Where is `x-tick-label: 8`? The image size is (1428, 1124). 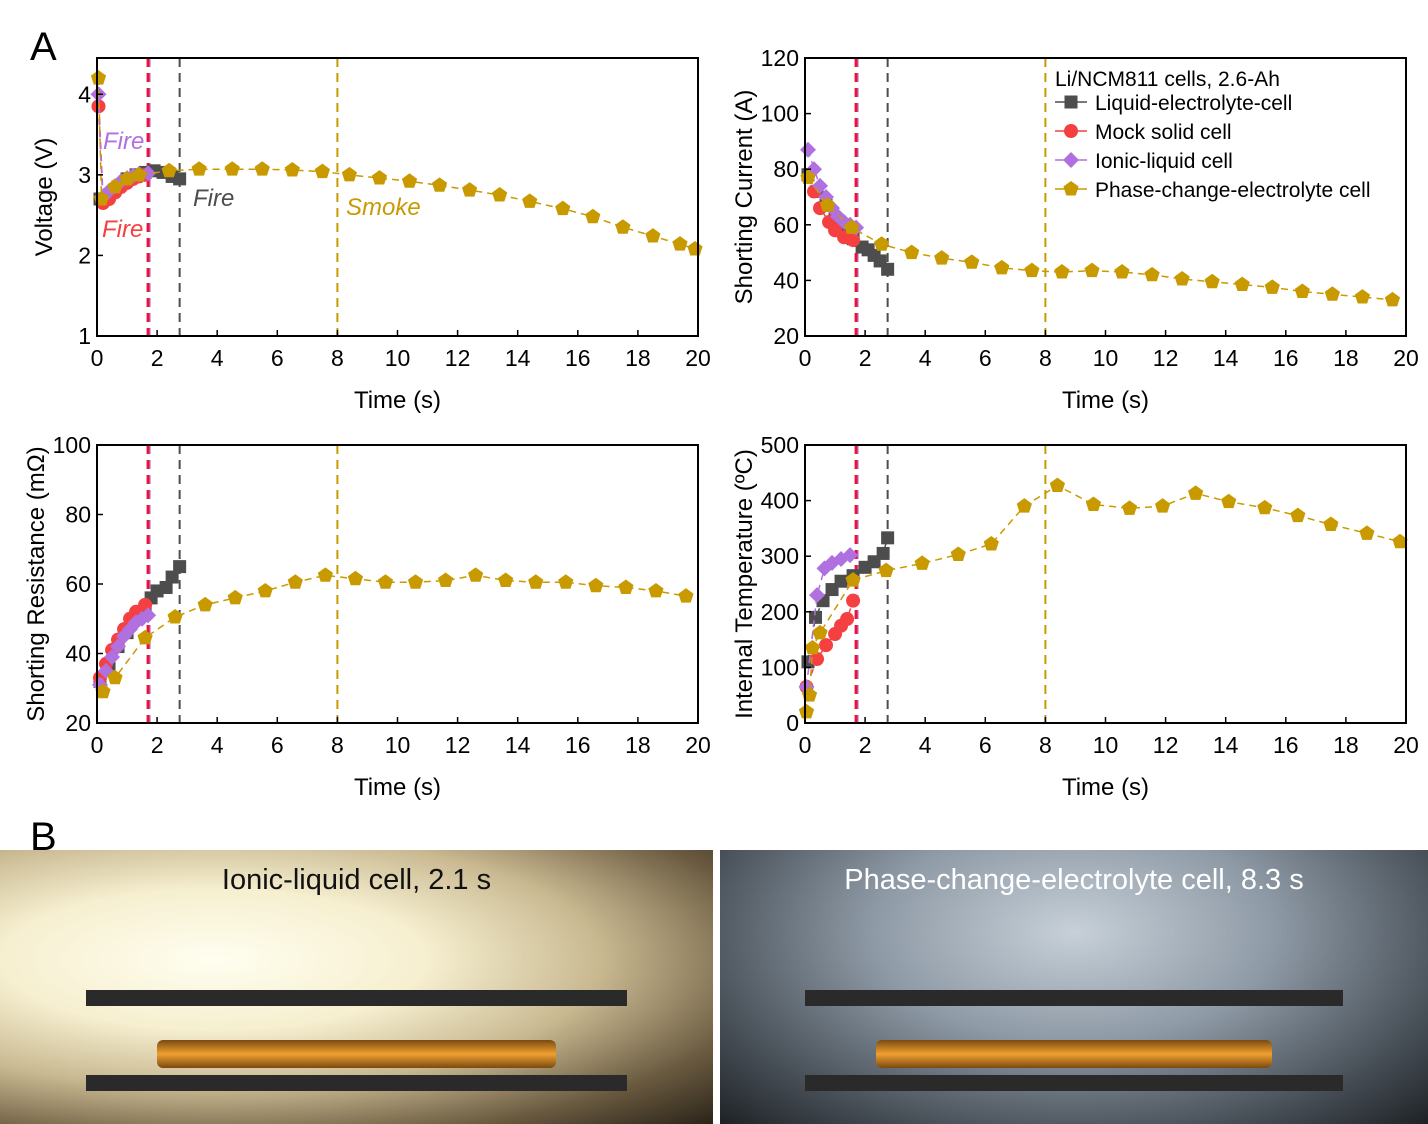
x-tick-label: 8 is located at coordinates (337, 745).